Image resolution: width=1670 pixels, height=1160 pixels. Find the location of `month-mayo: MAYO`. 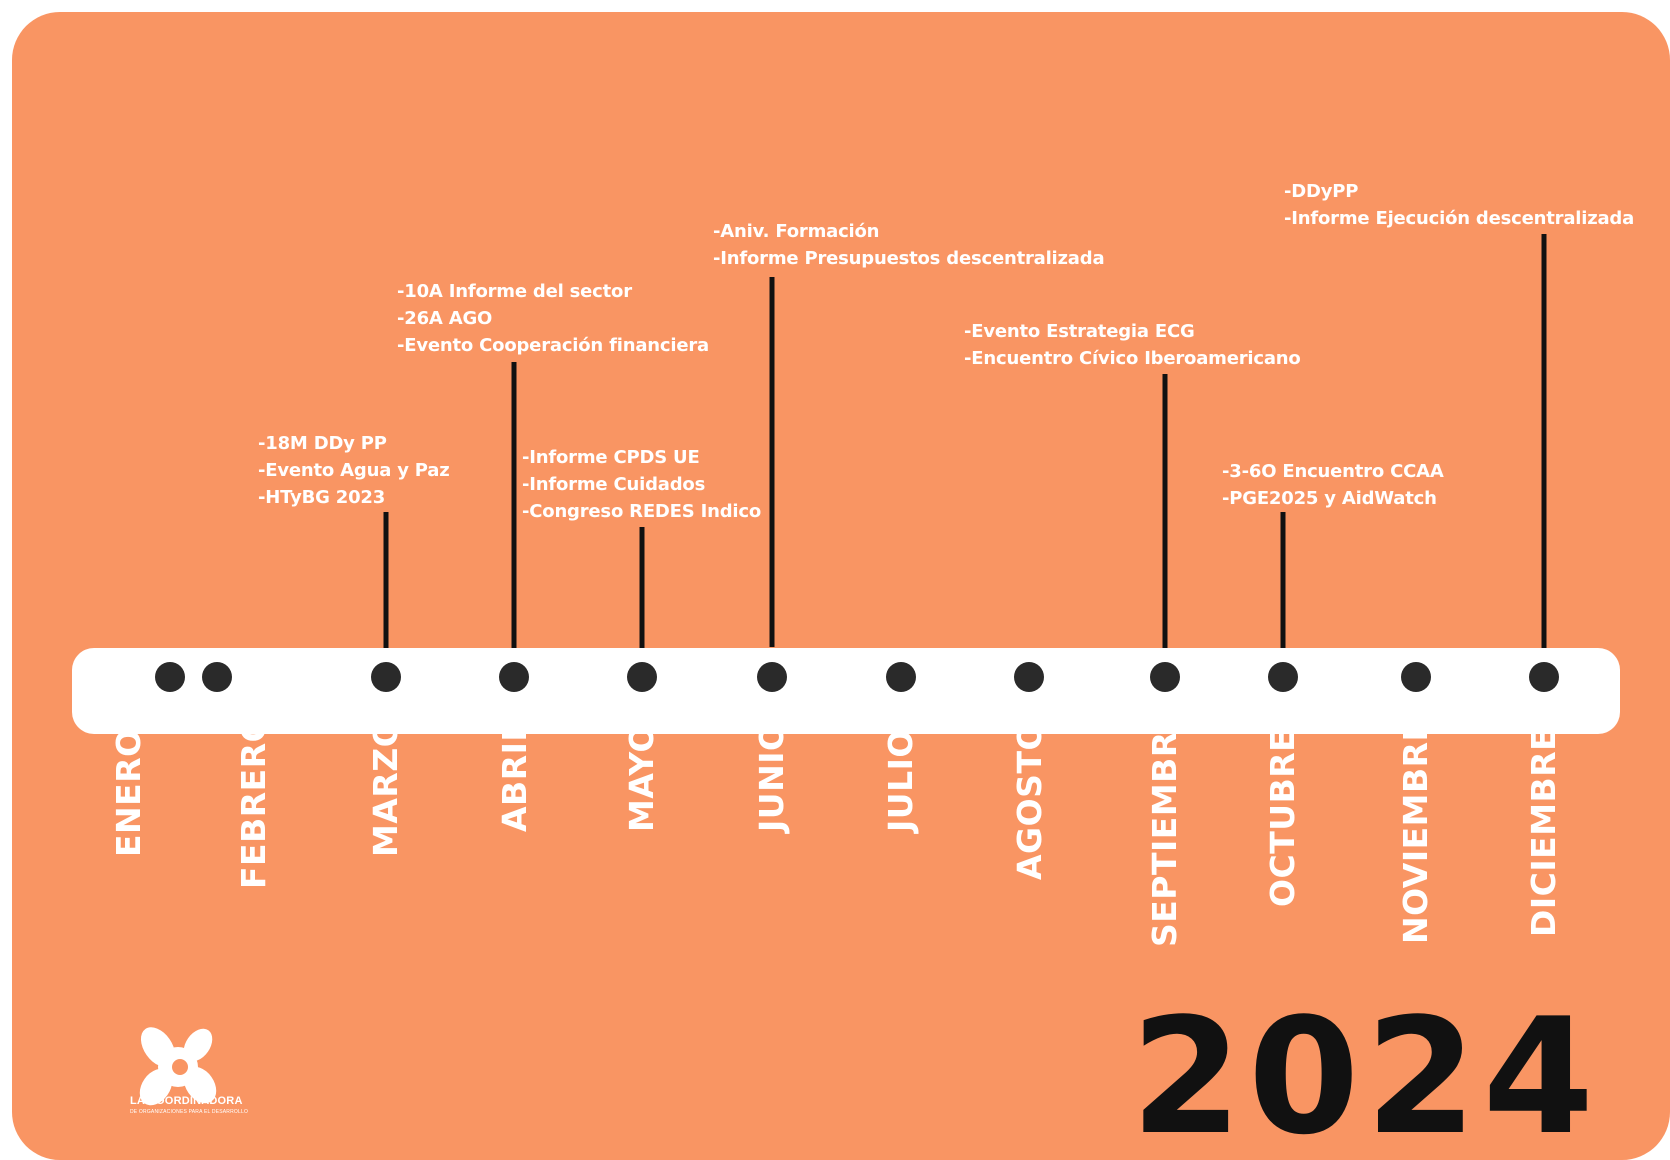

month-mayo: MAYO is located at coordinates (641, 778).